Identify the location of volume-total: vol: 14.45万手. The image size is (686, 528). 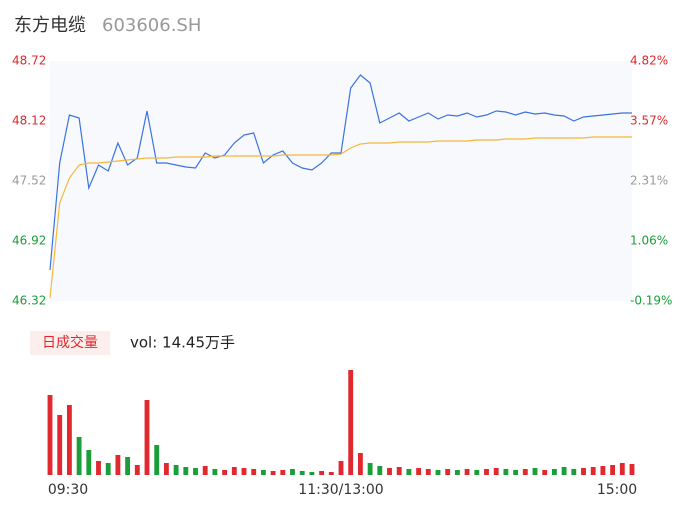
(182, 343).